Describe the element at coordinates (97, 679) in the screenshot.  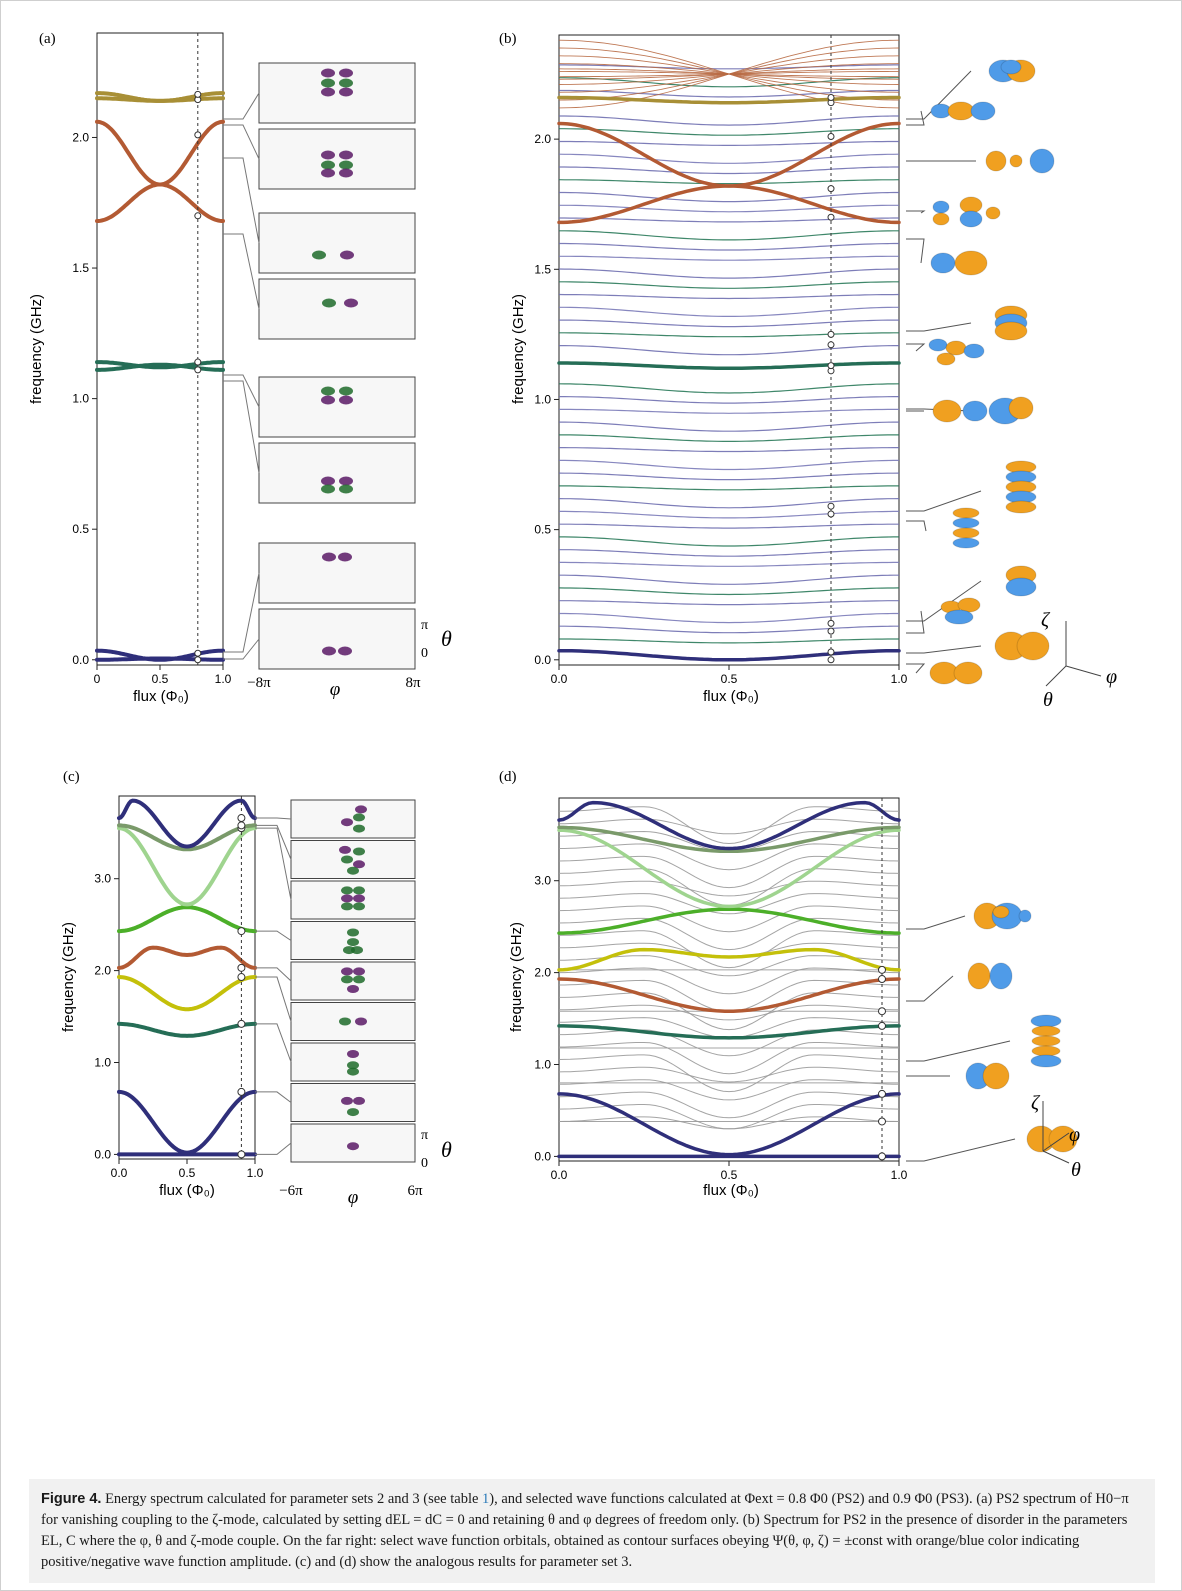
I see `x-tick-label: 0` at that location.